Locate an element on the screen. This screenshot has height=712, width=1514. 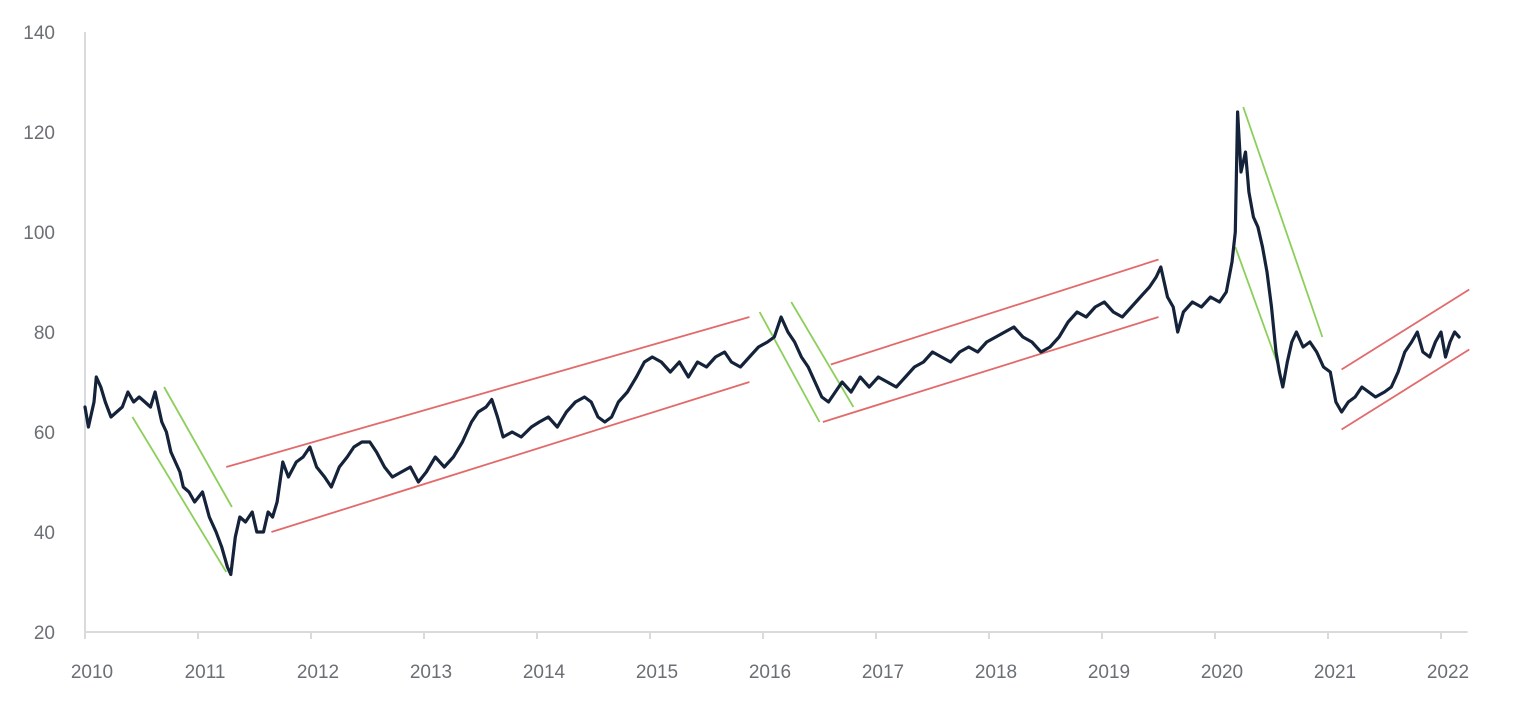
y-tick-label-80: 80 is located at coordinates (44, 333).